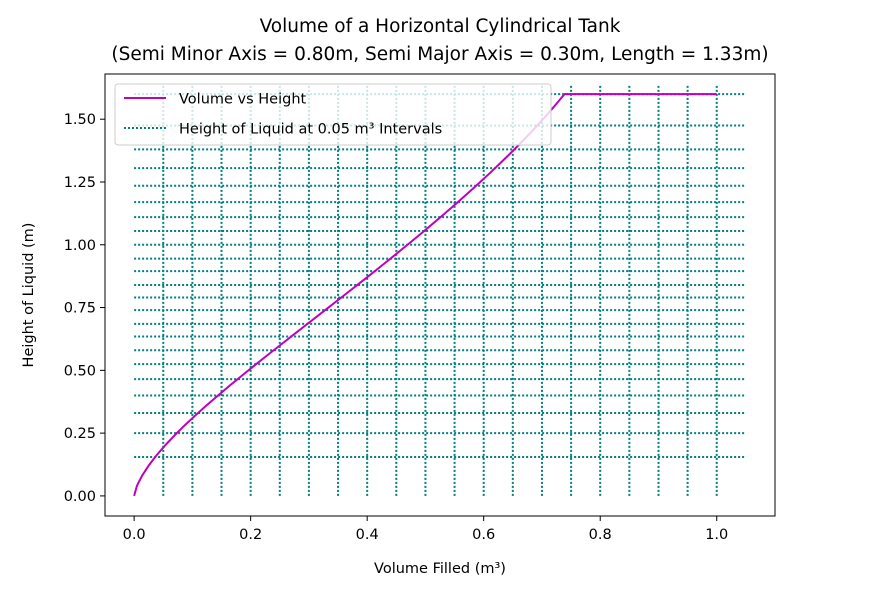  I want to click on y-tick-label: 1.50, so click(80, 120).